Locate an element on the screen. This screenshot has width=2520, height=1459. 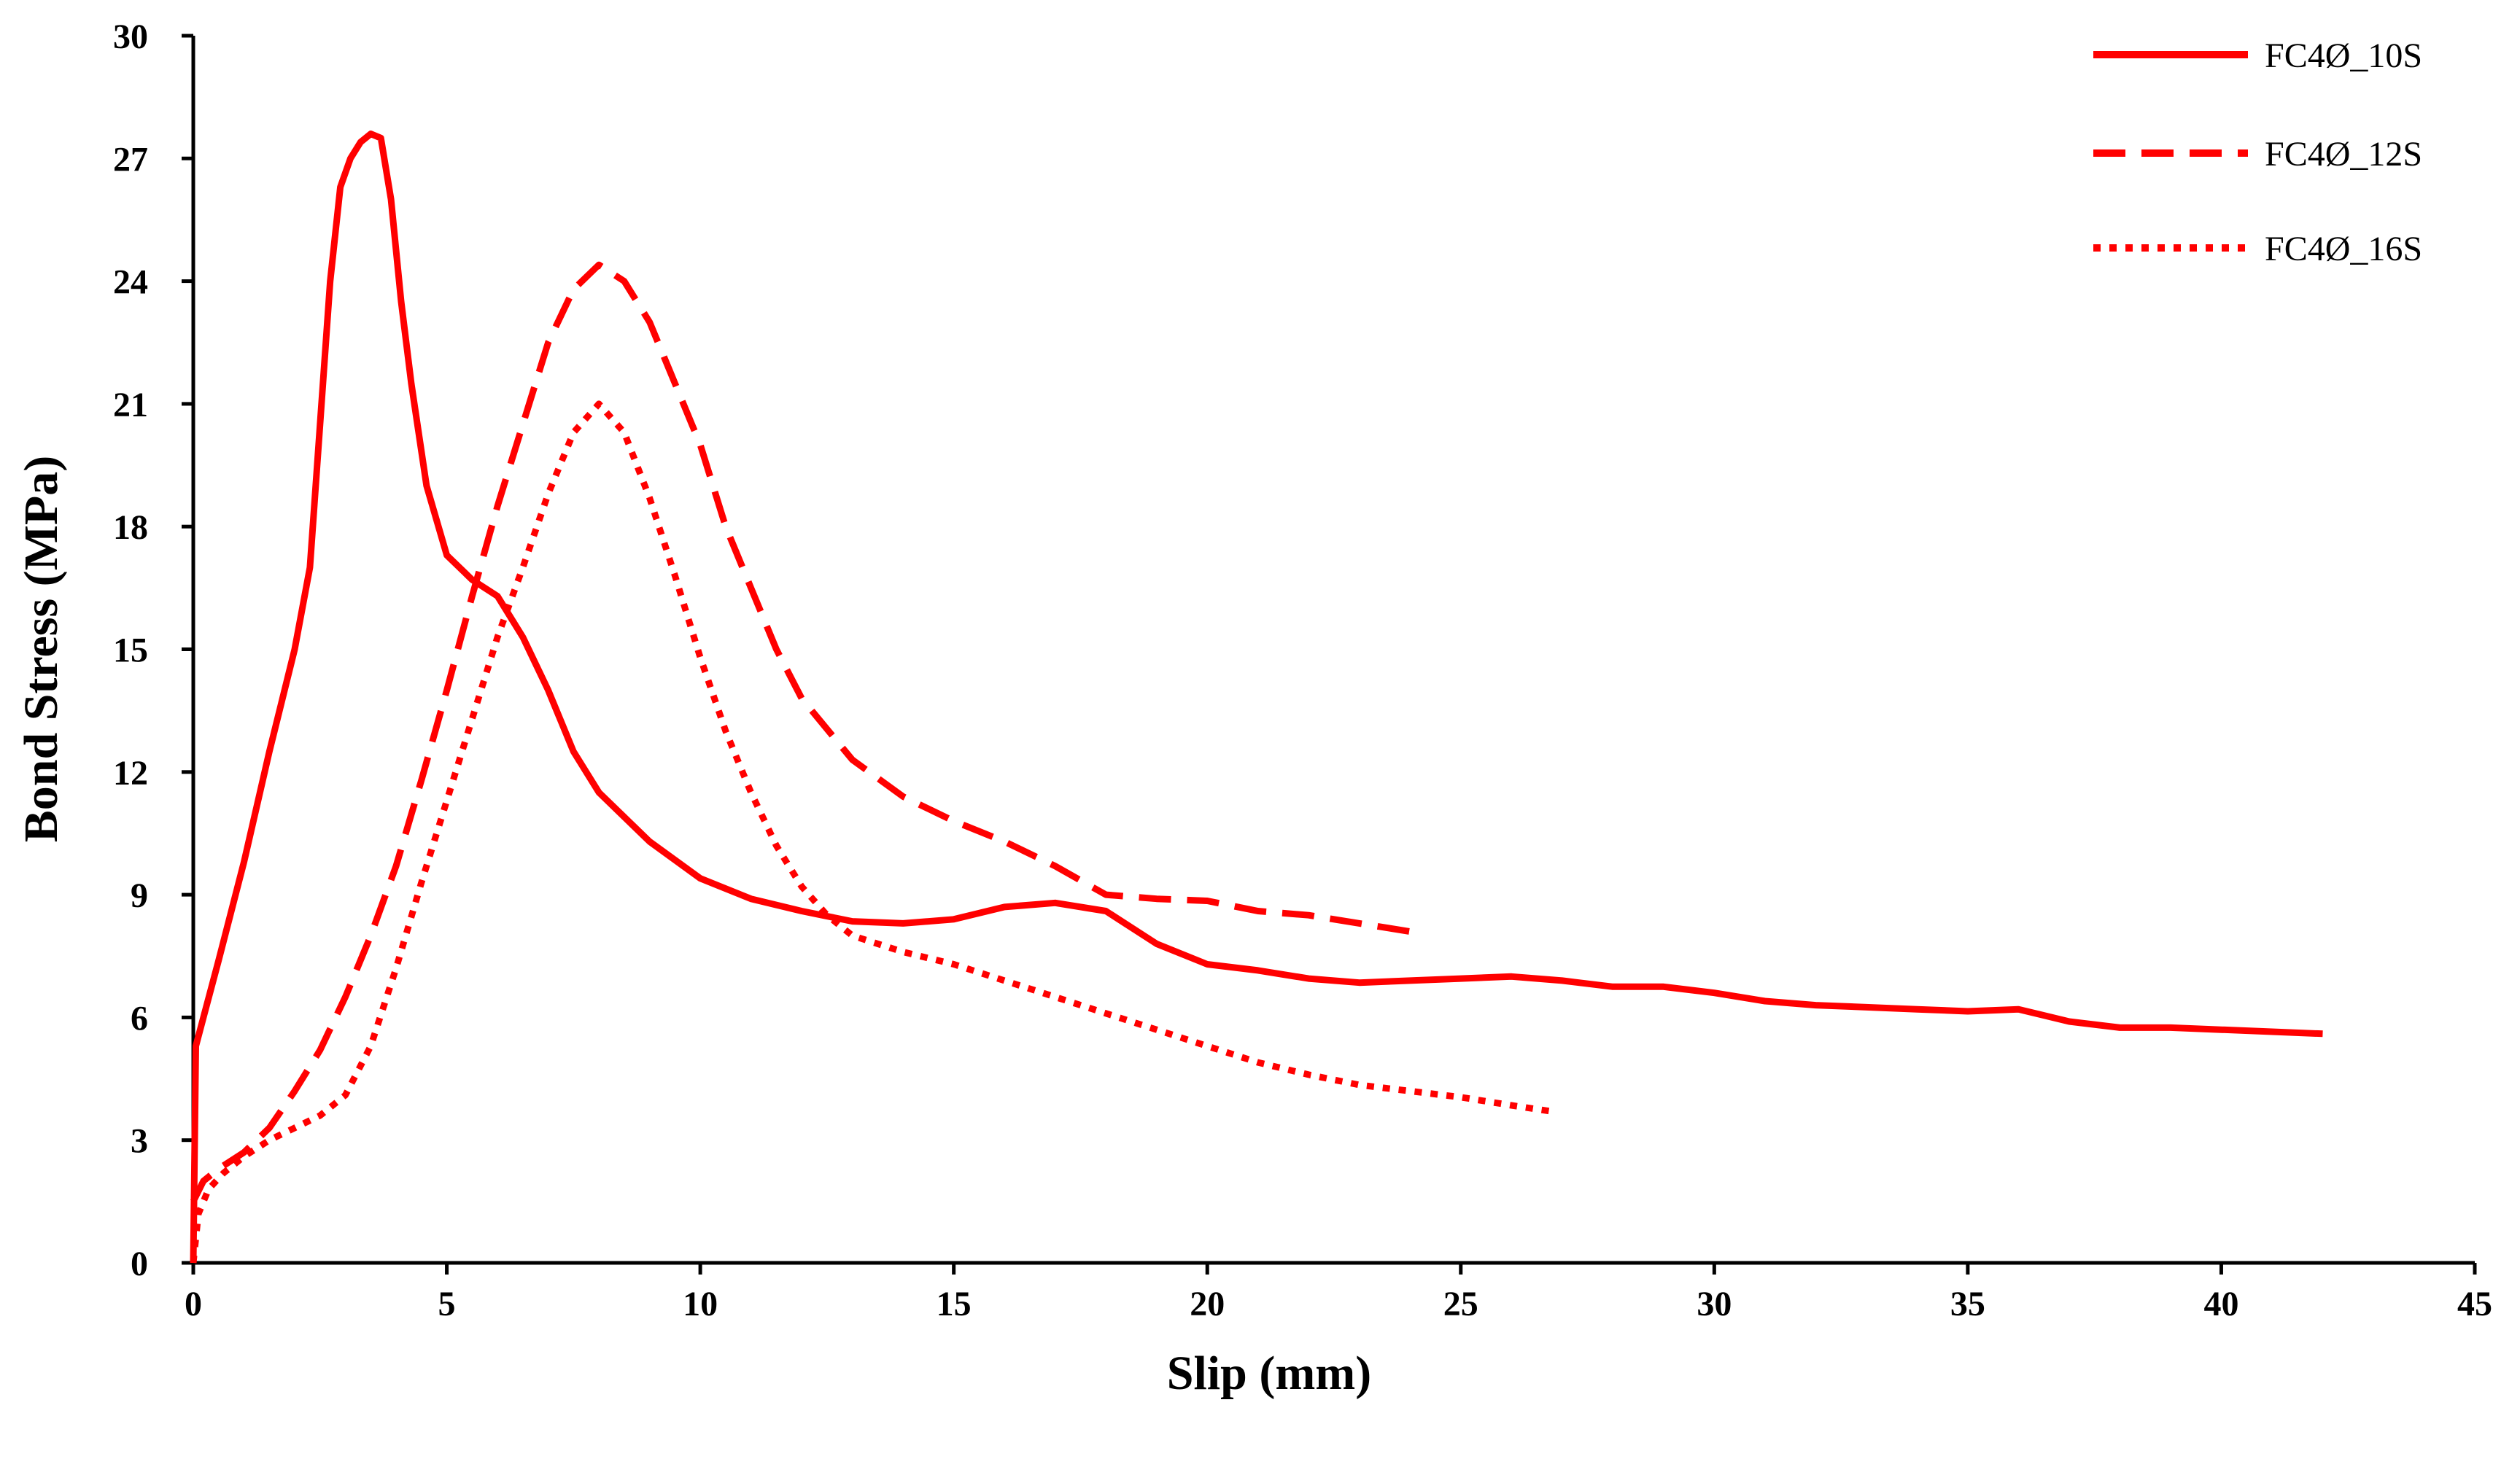
legend-label-fc4-16s: FC4Ø_16S is located at coordinates (2343, 249).